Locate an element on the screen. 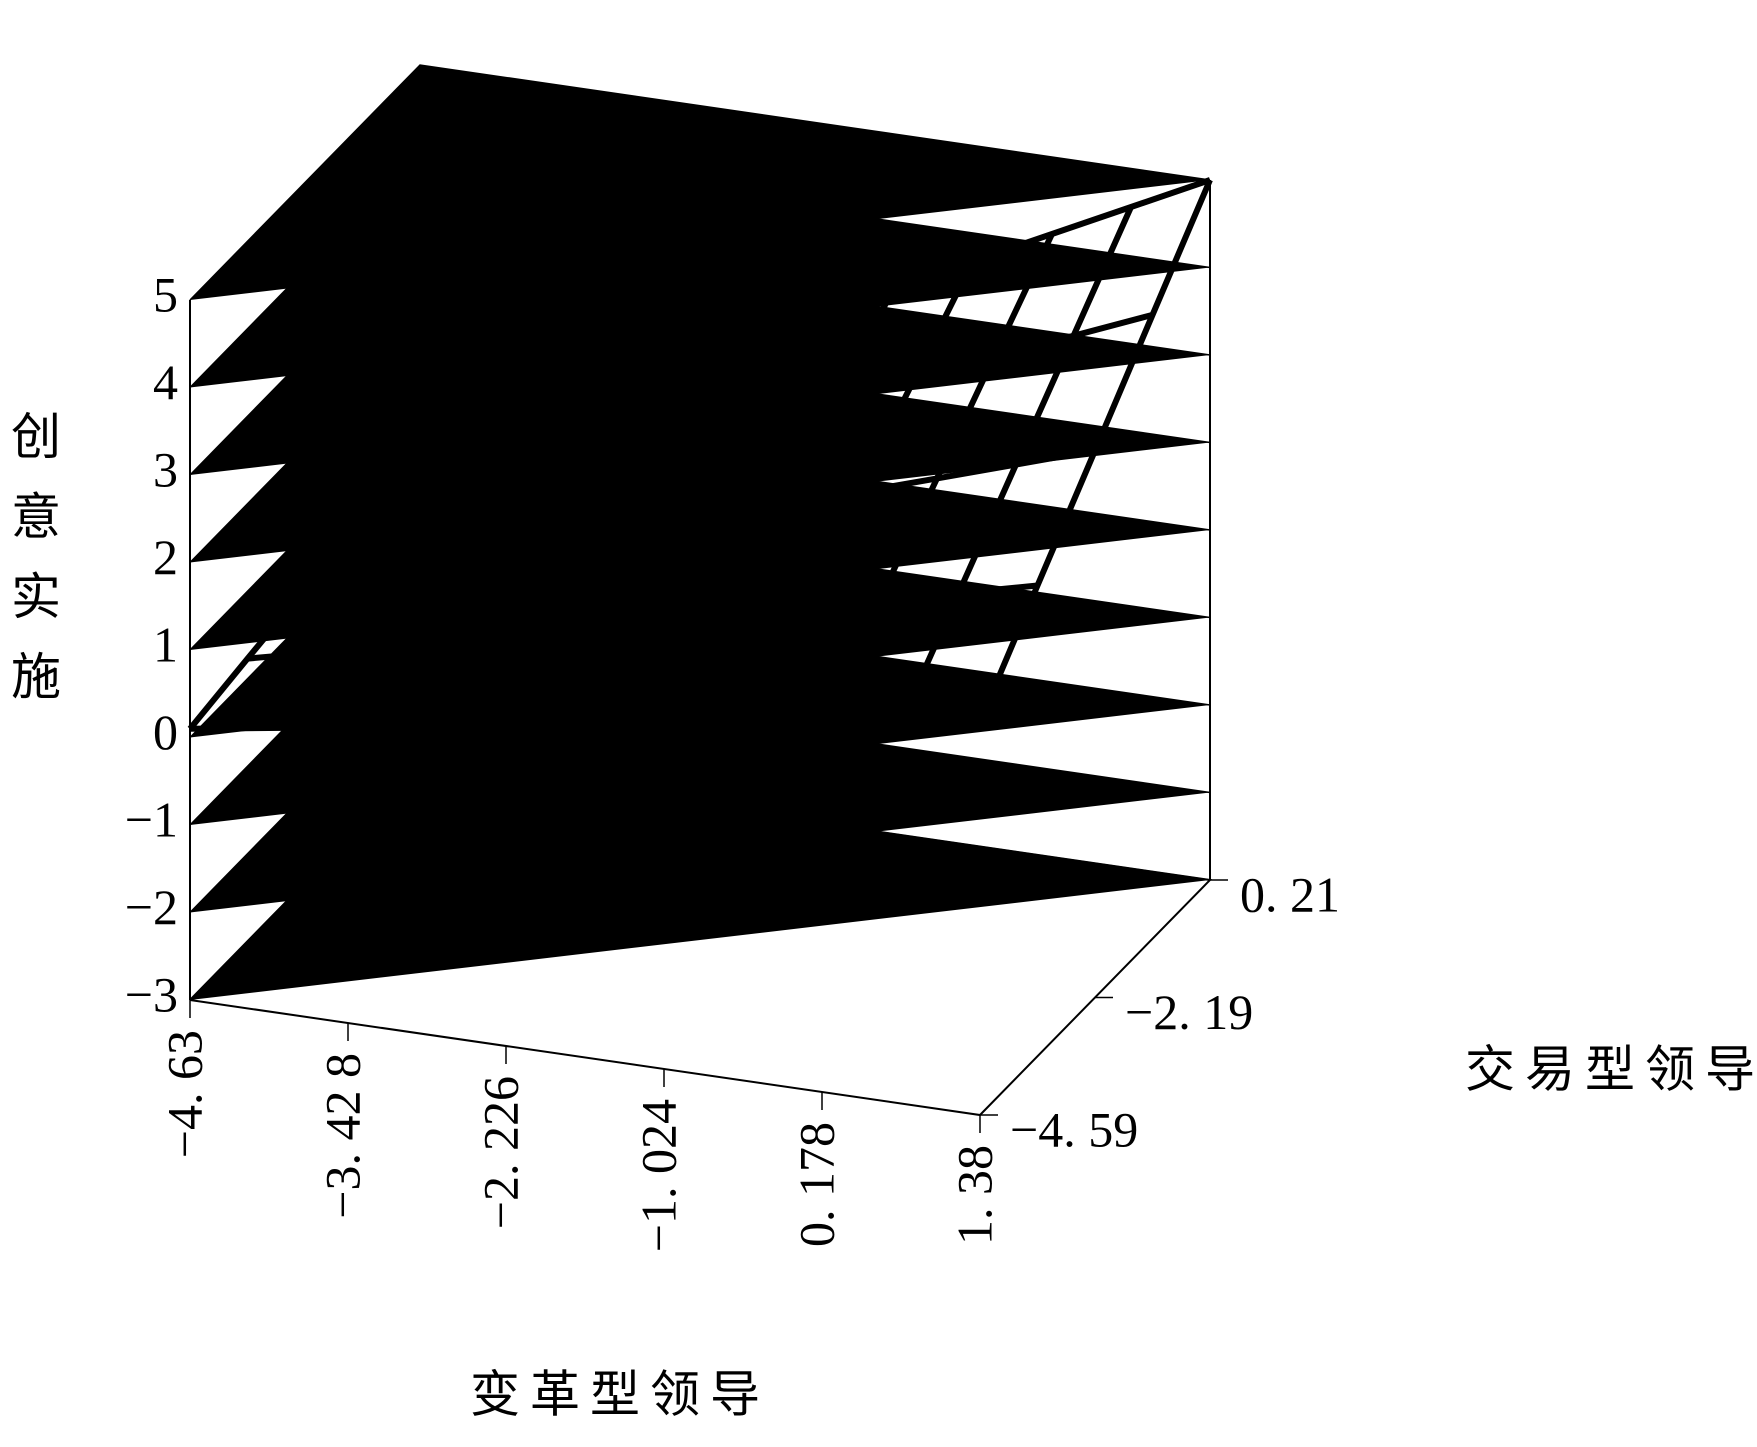 The height and width of the screenshot is (1447, 1757). z-tick-label: 3 is located at coordinates (165, 469).